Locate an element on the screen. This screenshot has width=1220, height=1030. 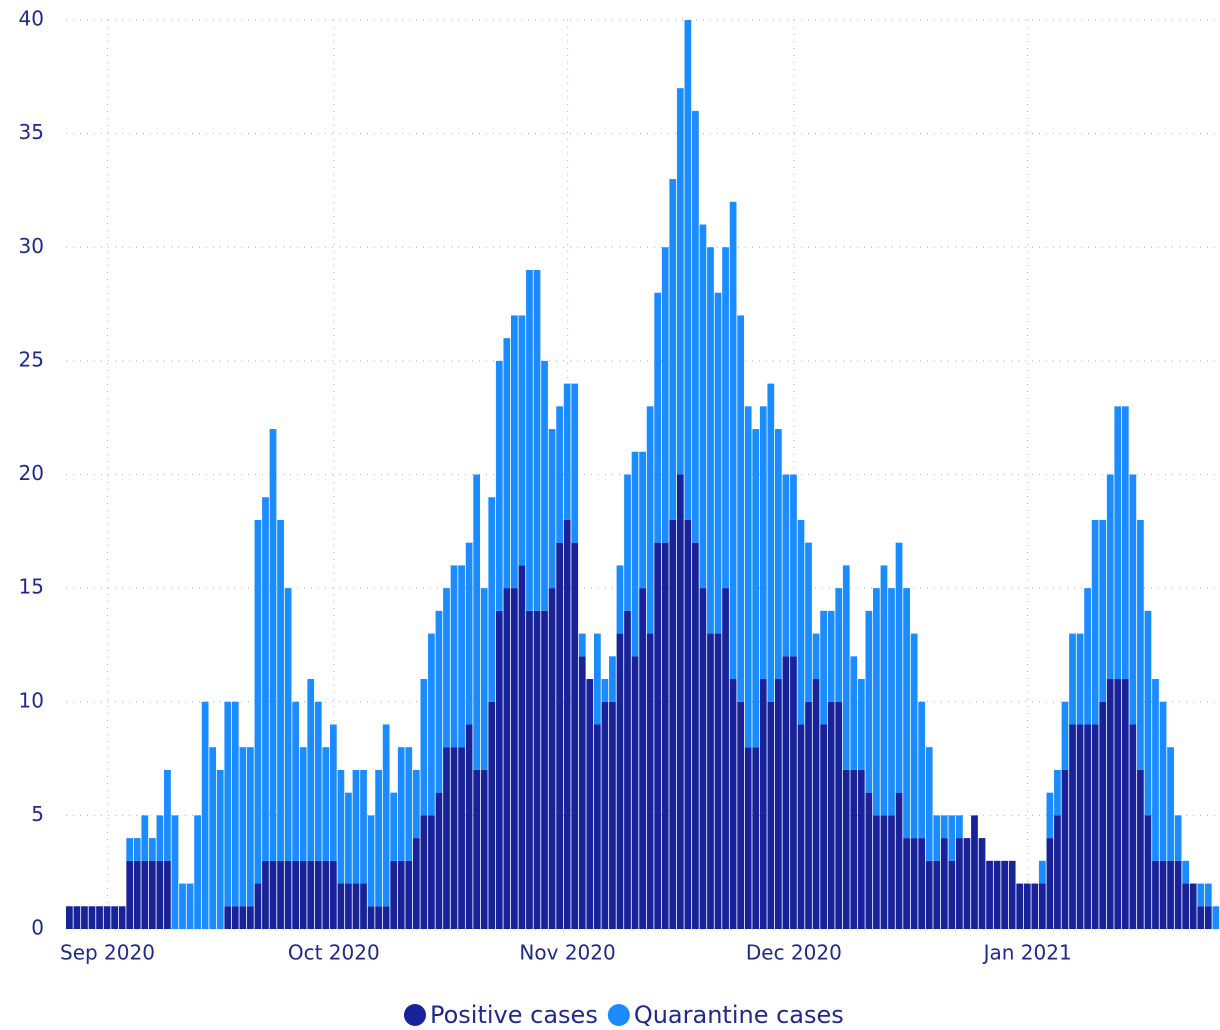
y-tick-label: 40 is located at coordinates (31, 19).